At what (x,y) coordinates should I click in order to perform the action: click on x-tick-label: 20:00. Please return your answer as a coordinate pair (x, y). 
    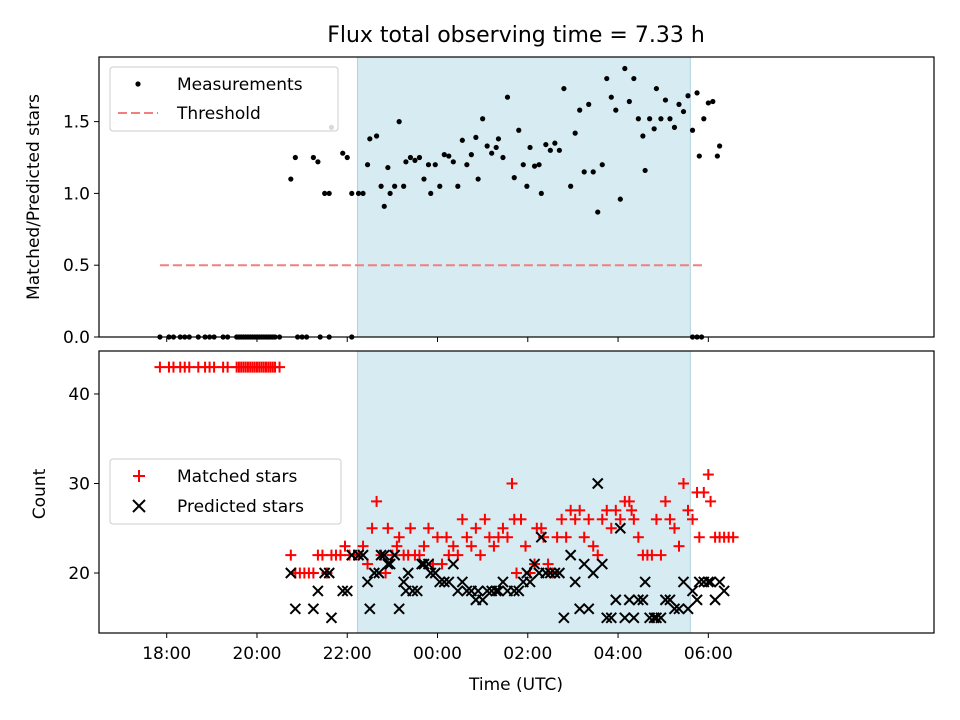
    Looking at the image, I should click on (256, 654).